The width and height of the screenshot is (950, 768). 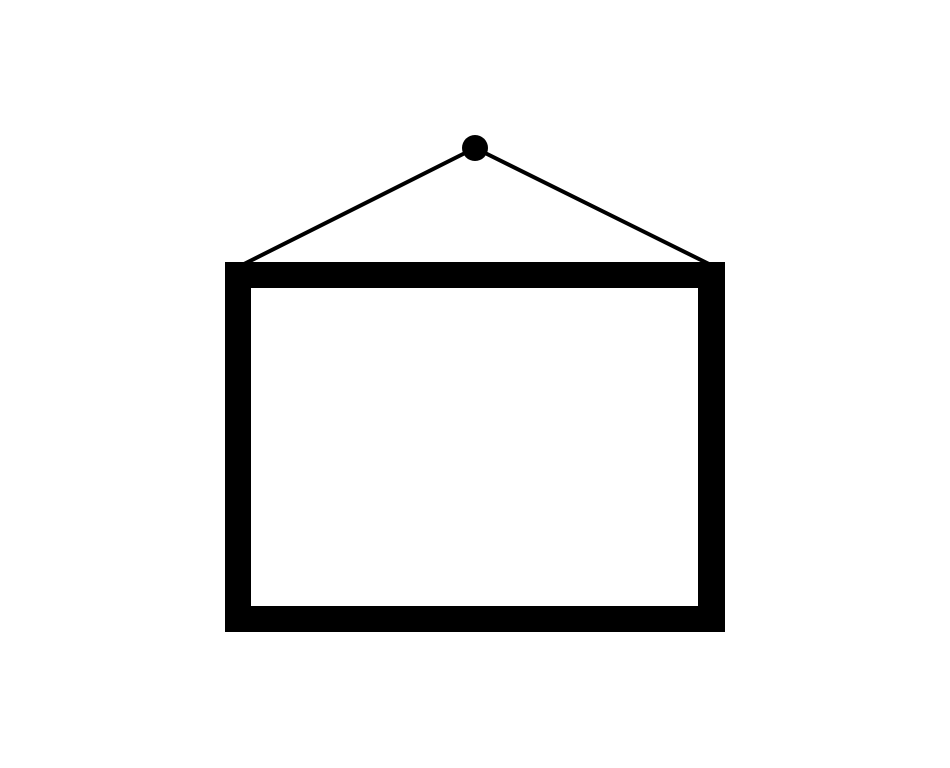 What do you see at coordinates (592, 206) in the screenshot?
I see `wire-right` at bounding box center [592, 206].